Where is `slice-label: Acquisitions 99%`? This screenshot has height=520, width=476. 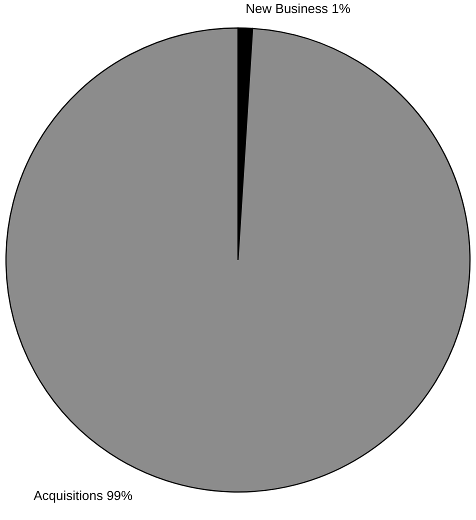
slice-label: Acquisitions 99% is located at coordinates (84, 495).